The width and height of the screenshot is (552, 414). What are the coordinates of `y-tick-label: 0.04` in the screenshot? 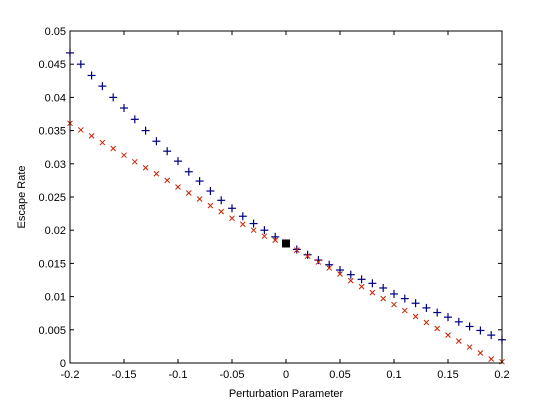 It's located at (55, 98).